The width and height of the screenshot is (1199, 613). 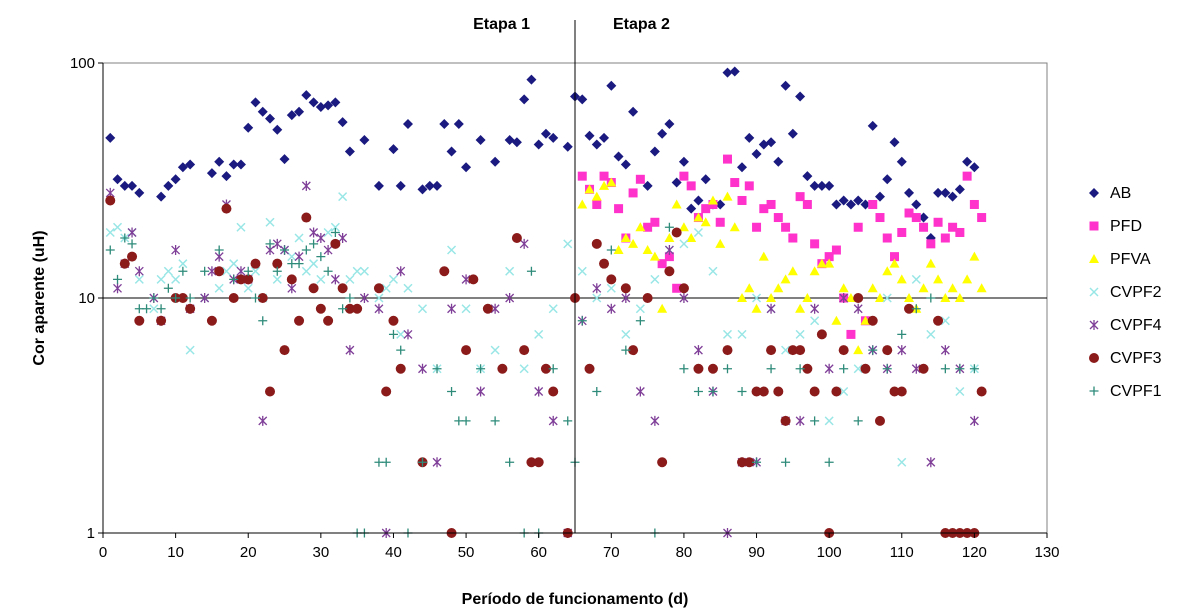 I want to click on legend-marker-ab, so click(x=1094, y=193).